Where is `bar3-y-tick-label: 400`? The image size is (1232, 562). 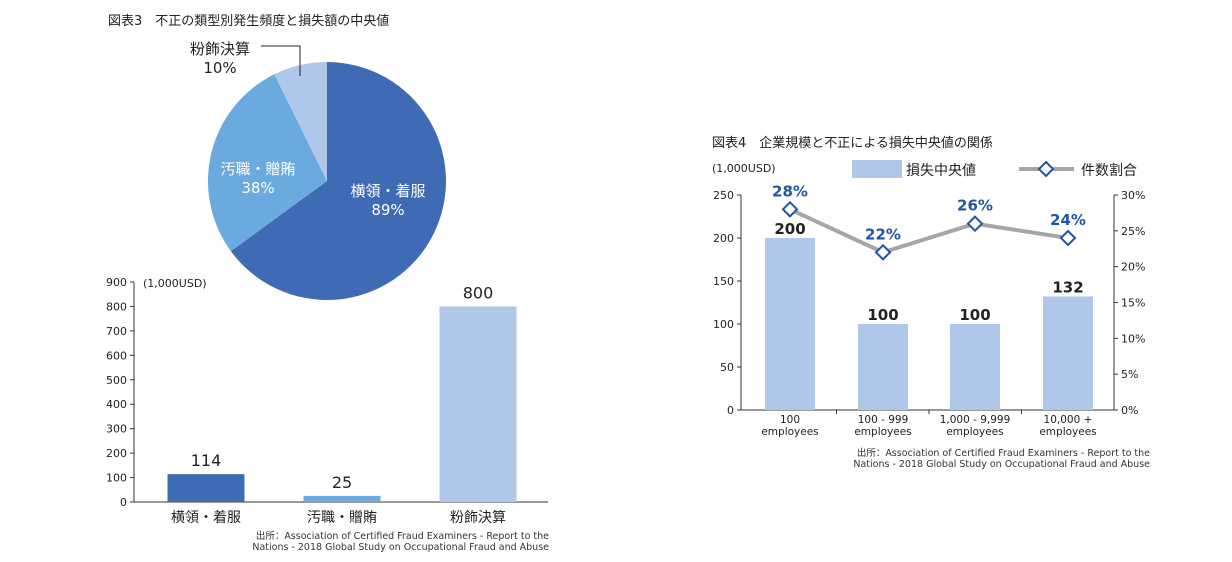 bar3-y-tick-label: 400 is located at coordinates (116, 404).